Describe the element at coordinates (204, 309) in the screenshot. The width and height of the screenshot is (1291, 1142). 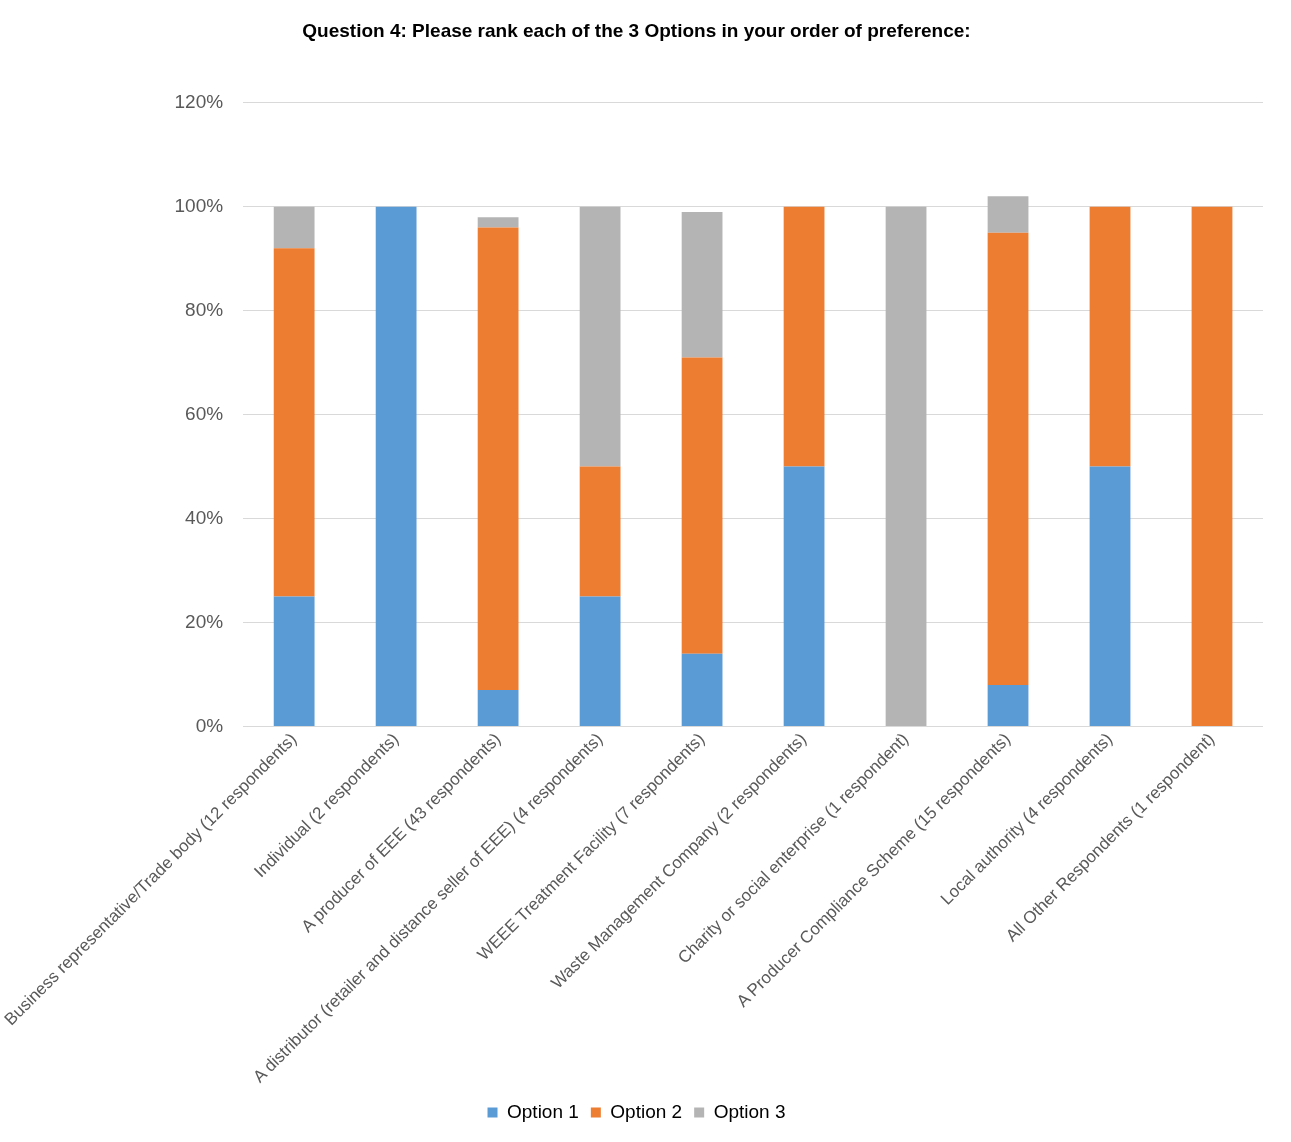
I see `y-tick-label: 80%` at that location.